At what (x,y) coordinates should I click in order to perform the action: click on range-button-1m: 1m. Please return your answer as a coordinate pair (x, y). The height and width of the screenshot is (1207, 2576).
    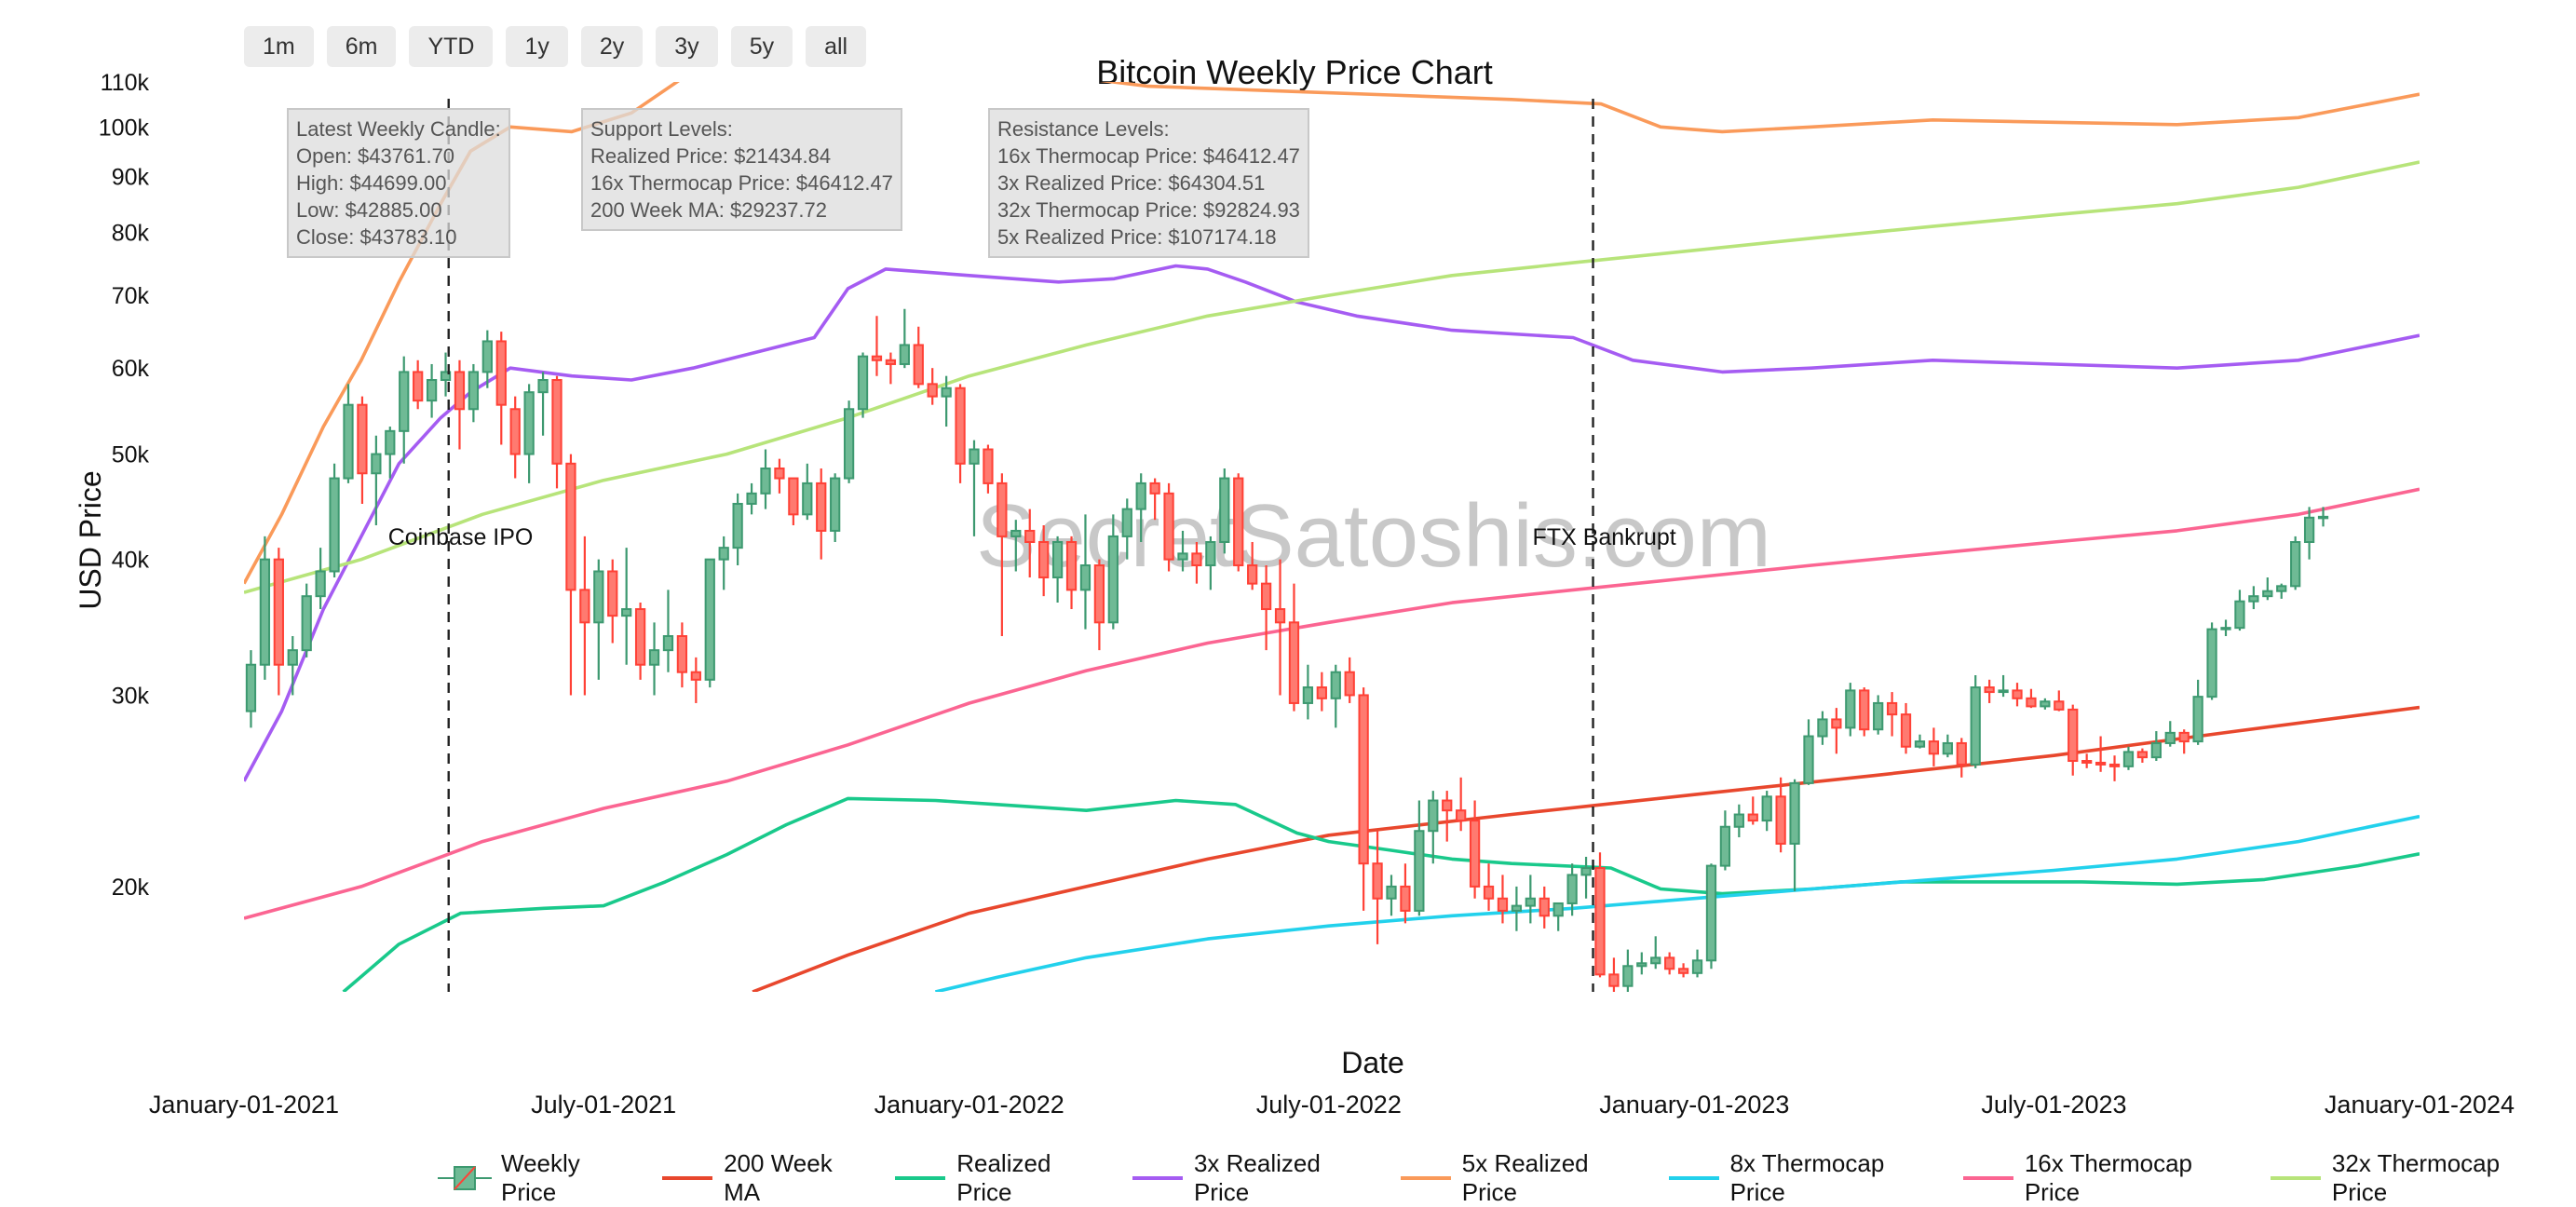
    Looking at the image, I should click on (279, 46).